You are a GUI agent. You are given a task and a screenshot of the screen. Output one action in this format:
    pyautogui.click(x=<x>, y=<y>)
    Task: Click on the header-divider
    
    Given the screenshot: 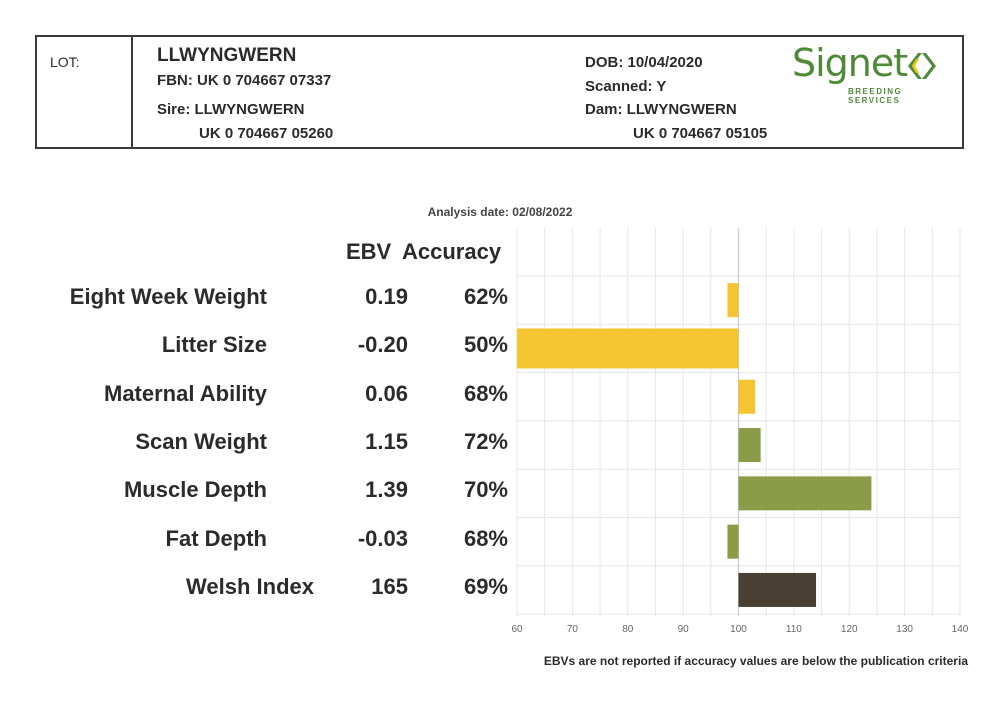 What is the action you would take?
    pyautogui.click(x=132, y=92)
    